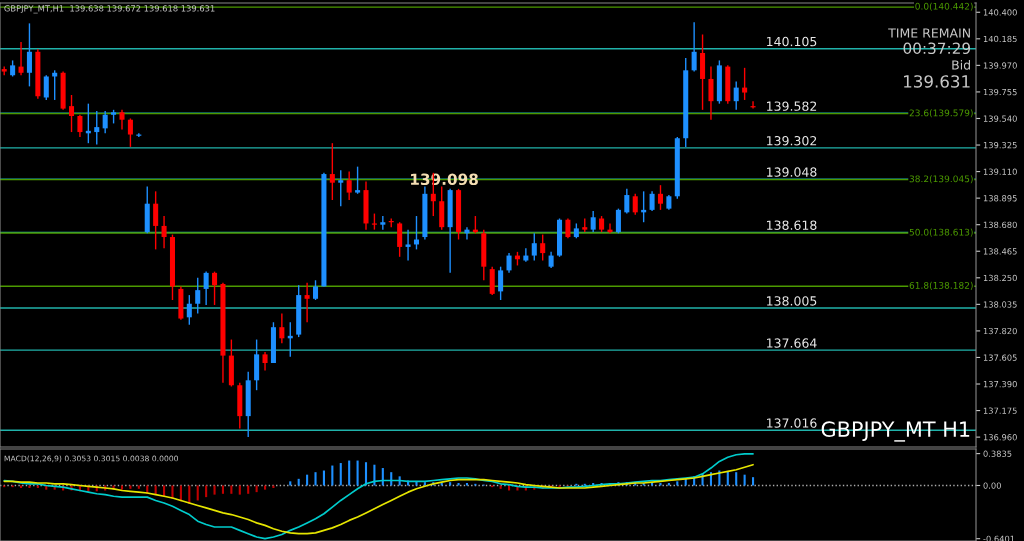  What do you see at coordinates (929, 33) in the screenshot?
I see `annotation: TIME REMAIN` at bounding box center [929, 33].